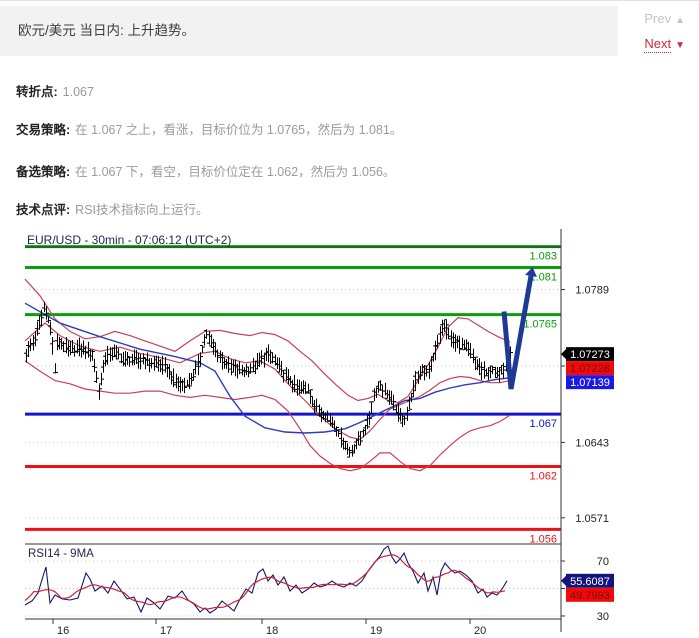 The width and height of the screenshot is (699, 638). I want to click on up-arrow-head, so click(531, 272).